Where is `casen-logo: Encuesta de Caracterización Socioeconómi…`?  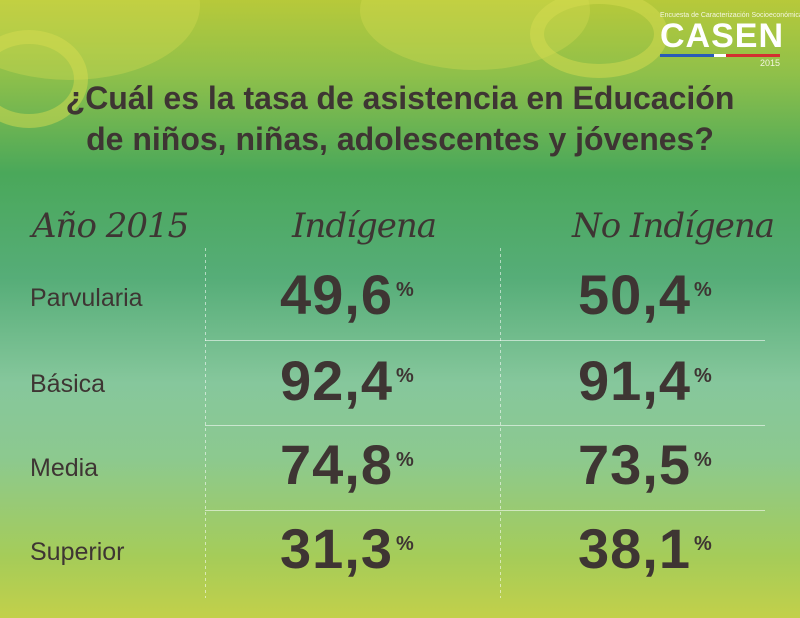 casen-logo: Encuesta de Caracterización Socioeconómi… is located at coordinates (730, 40).